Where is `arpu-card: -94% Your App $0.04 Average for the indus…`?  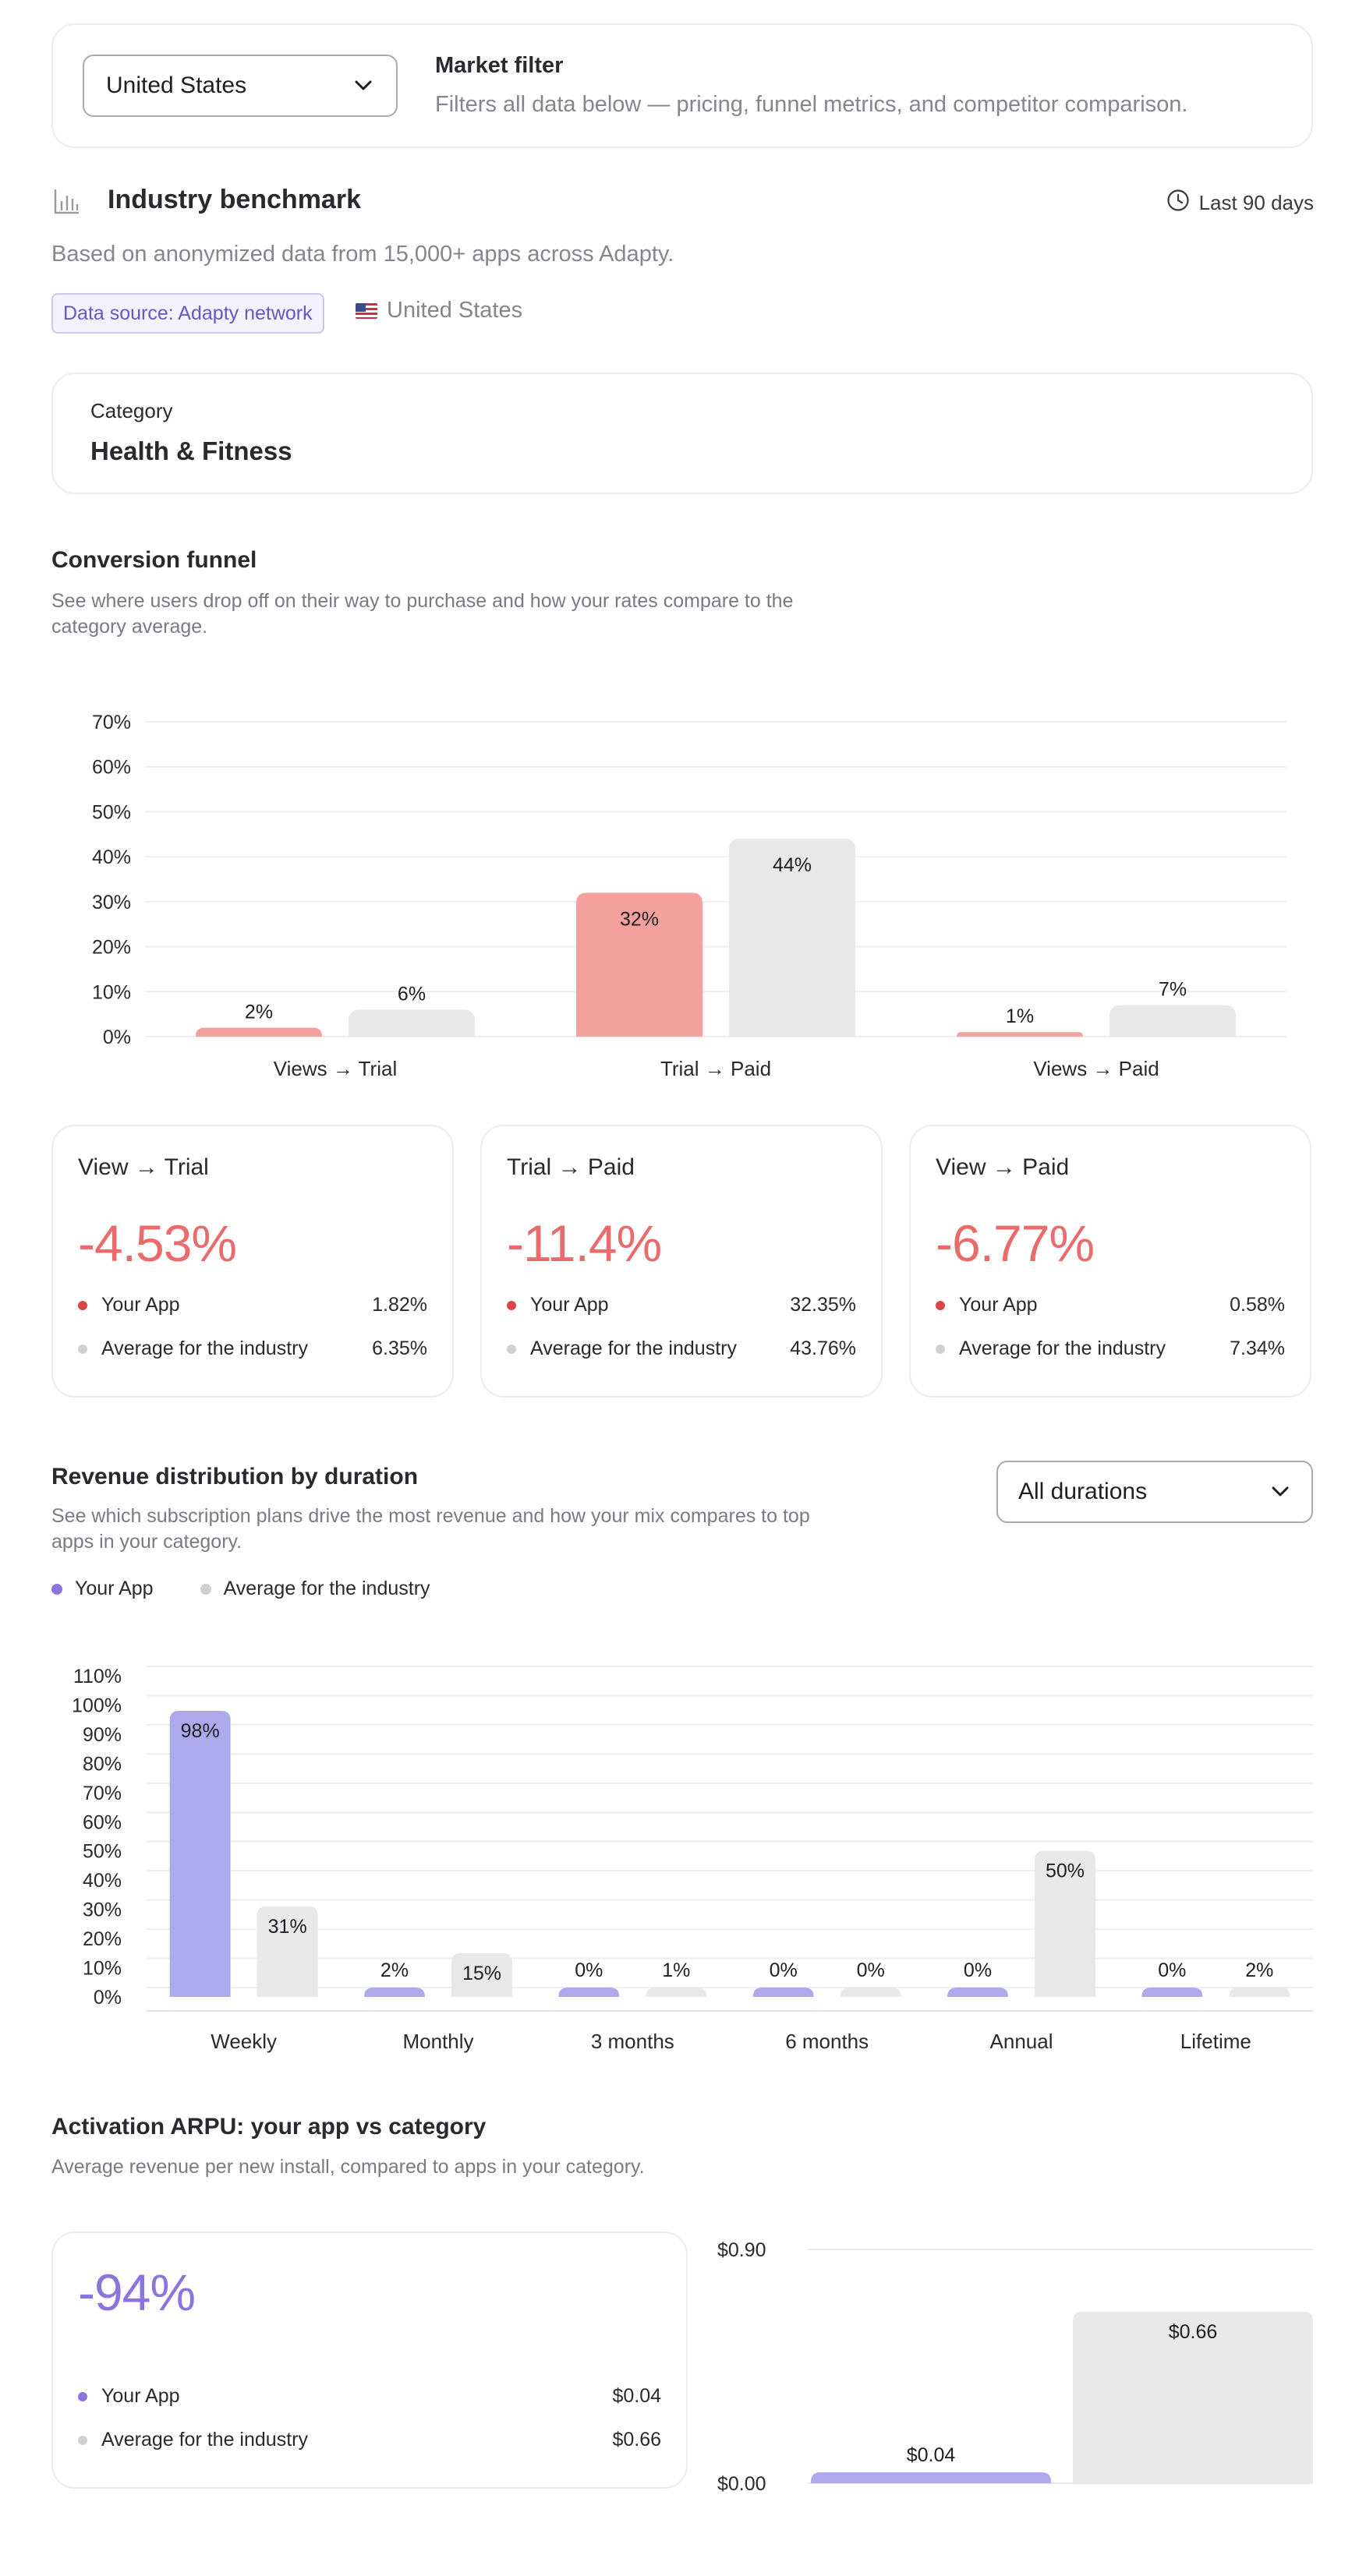
arpu-card: -94% Your App $0.04 Average for the indus… is located at coordinates (370, 2360).